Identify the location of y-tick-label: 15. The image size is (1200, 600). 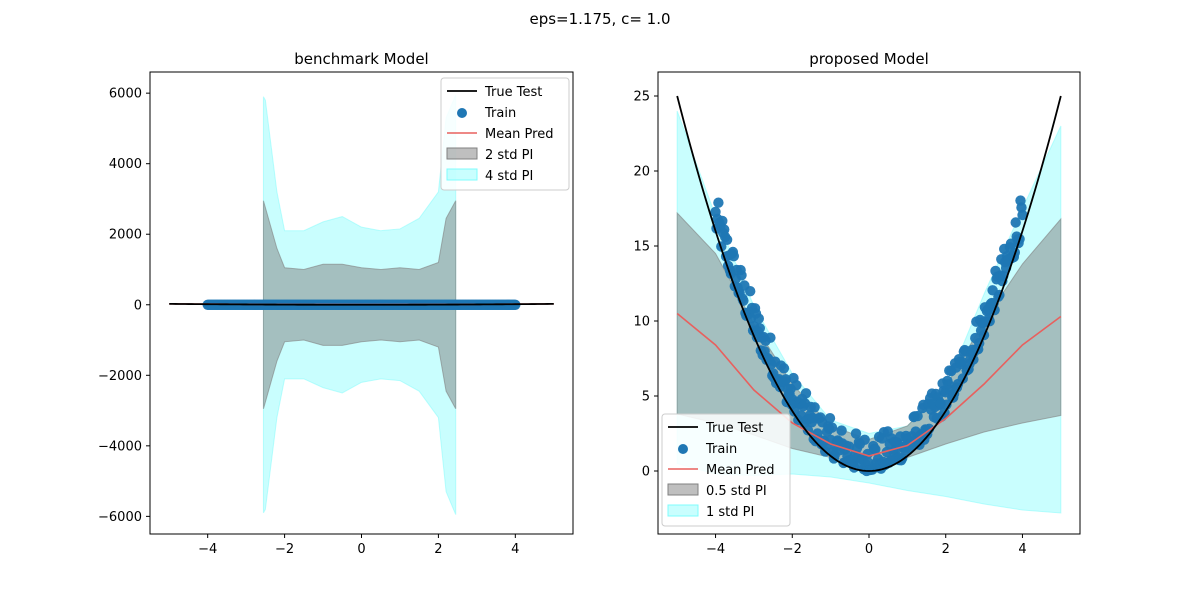
(641, 247).